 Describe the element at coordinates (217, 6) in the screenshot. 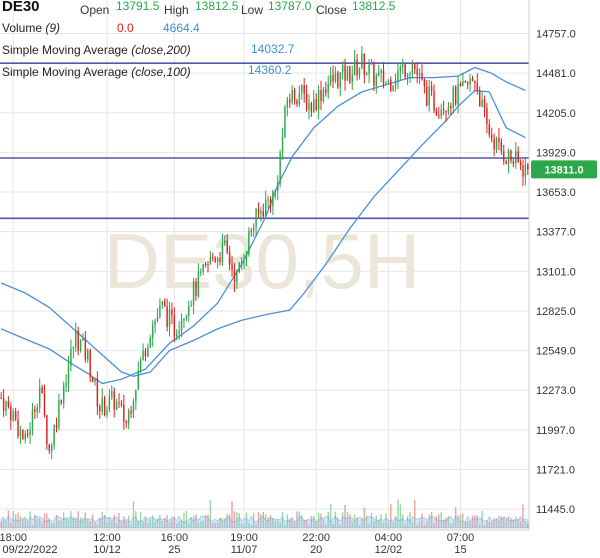

I see `high-value: 13812.5` at that location.